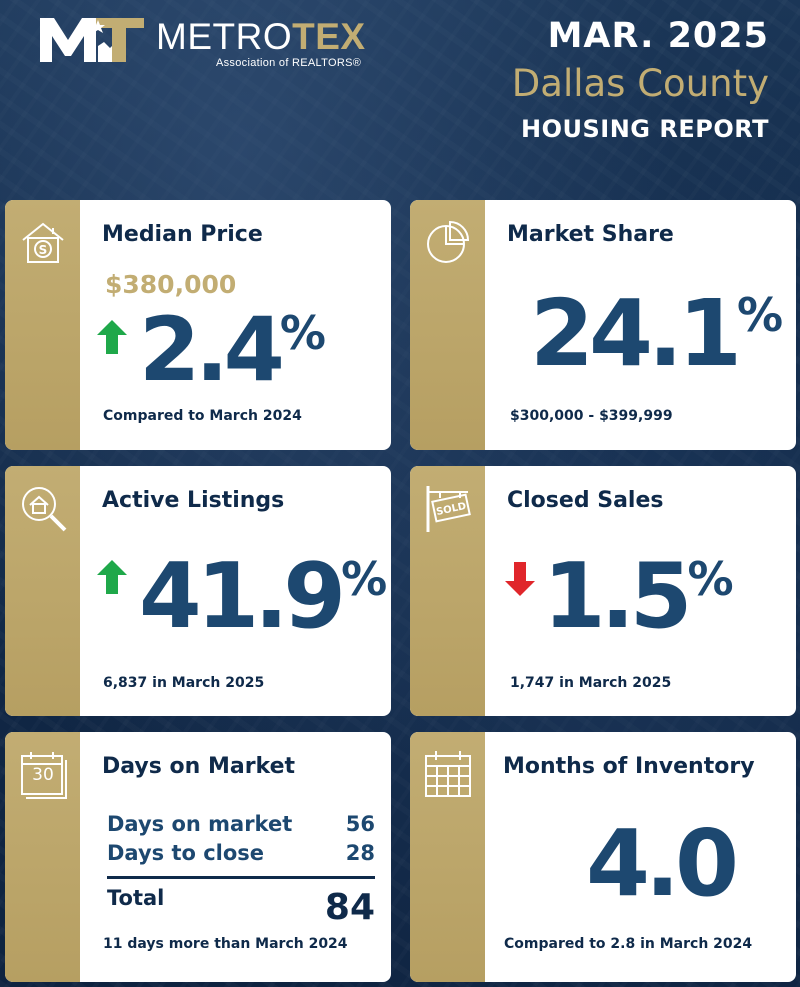 Image resolution: width=800 pixels, height=987 pixels. I want to click on report-header: MAR. 2025 Dallas County HOUSING REPORT, so click(640, 80).